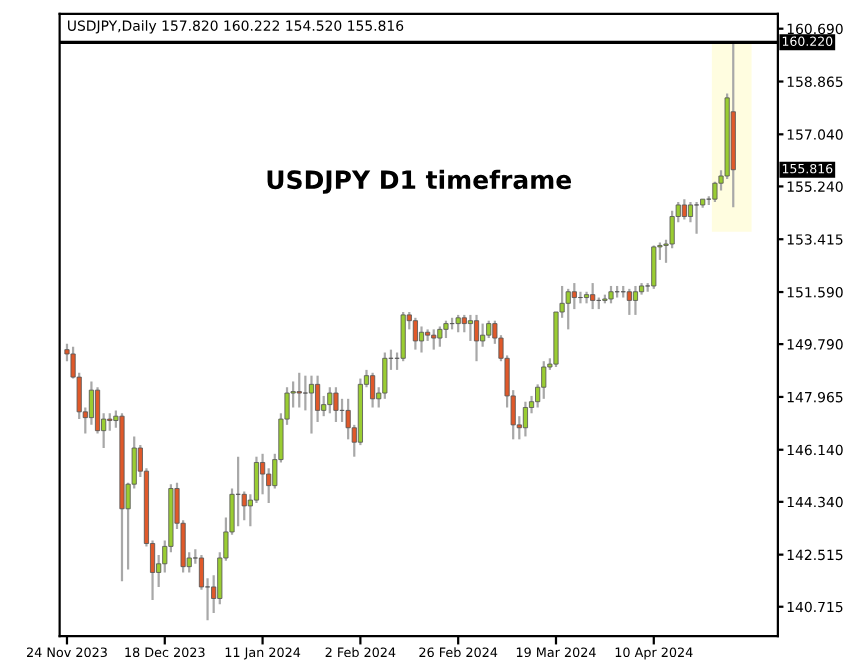  What do you see at coordinates (419, 181) in the screenshot?
I see `text: USDJPY D1 timeframe` at bounding box center [419, 181].